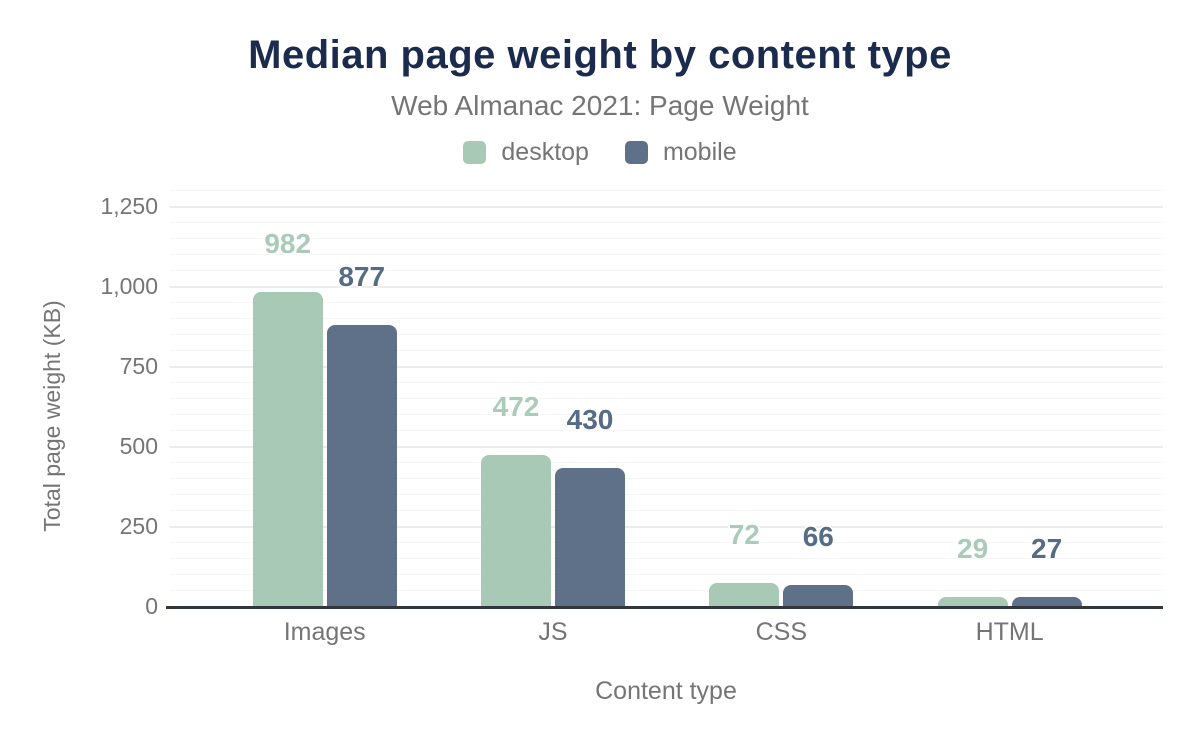  Describe the element at coordinates (138, 366) in the screenshot. I see `y-tick-label: 750` at that location.